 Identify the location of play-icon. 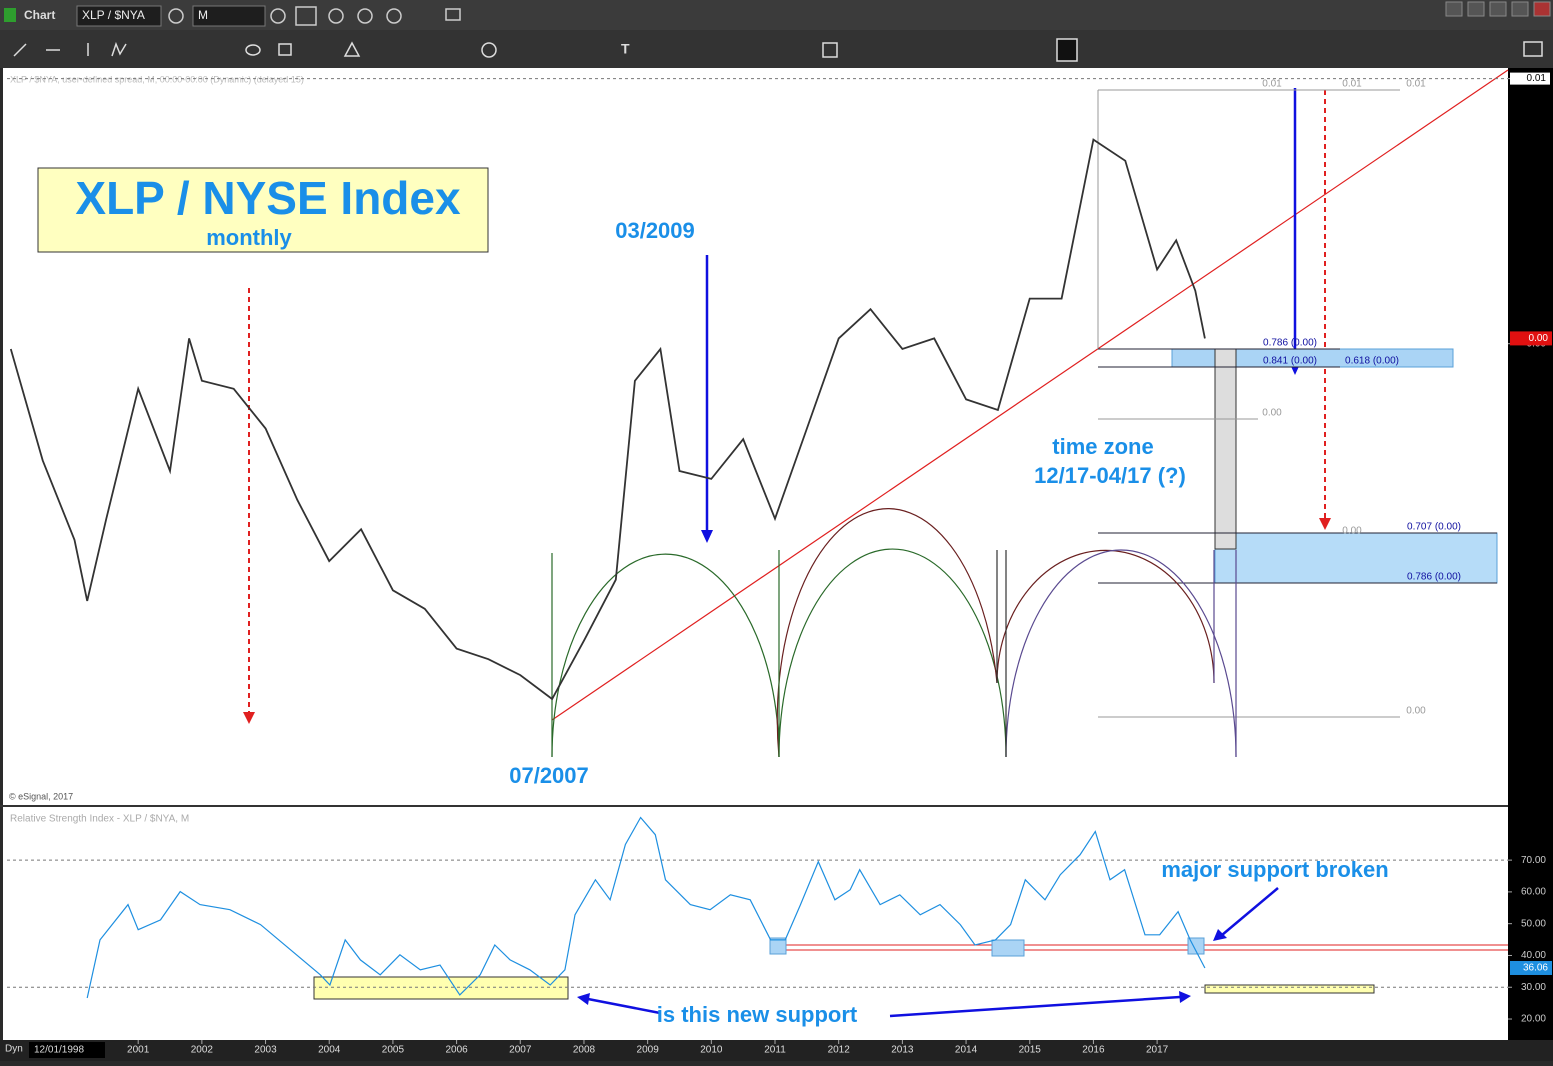
(365, 16).